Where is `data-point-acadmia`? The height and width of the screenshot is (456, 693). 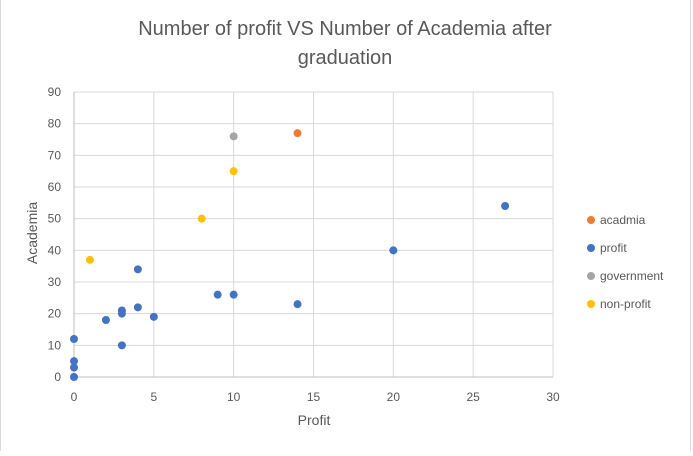
data-point-acadmia is located at coordinates (297, 133).